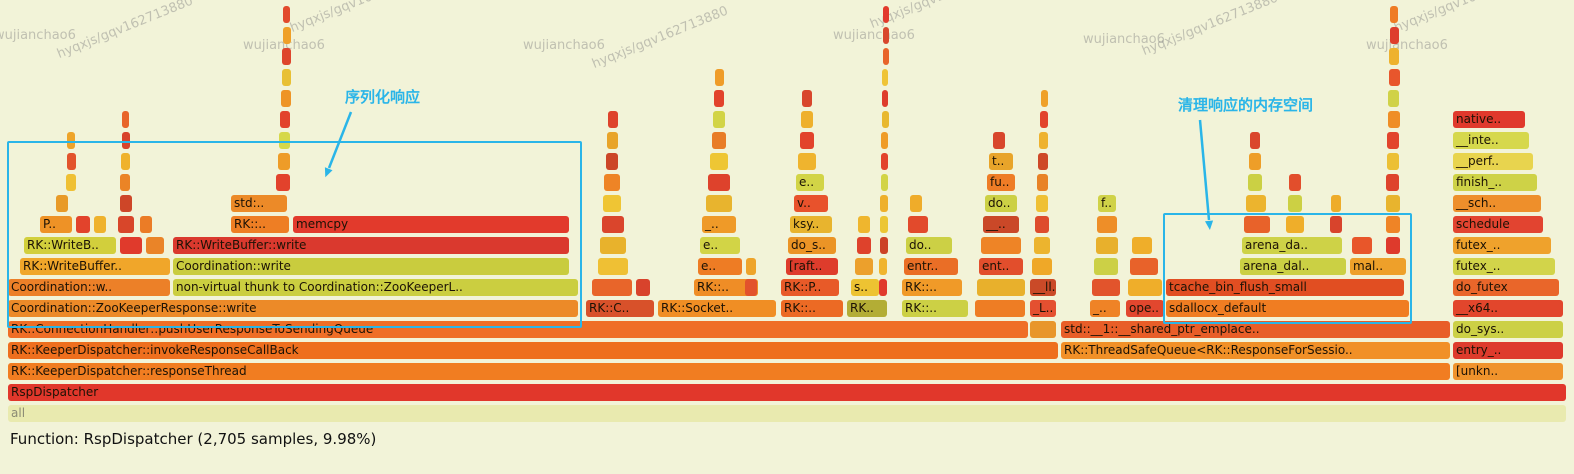 This screenshot has height=474, width=1574. What do you see at coordinates (1001, 161) in the screenshot?
I see `frame: t..` at bounding box center [1001, 161].